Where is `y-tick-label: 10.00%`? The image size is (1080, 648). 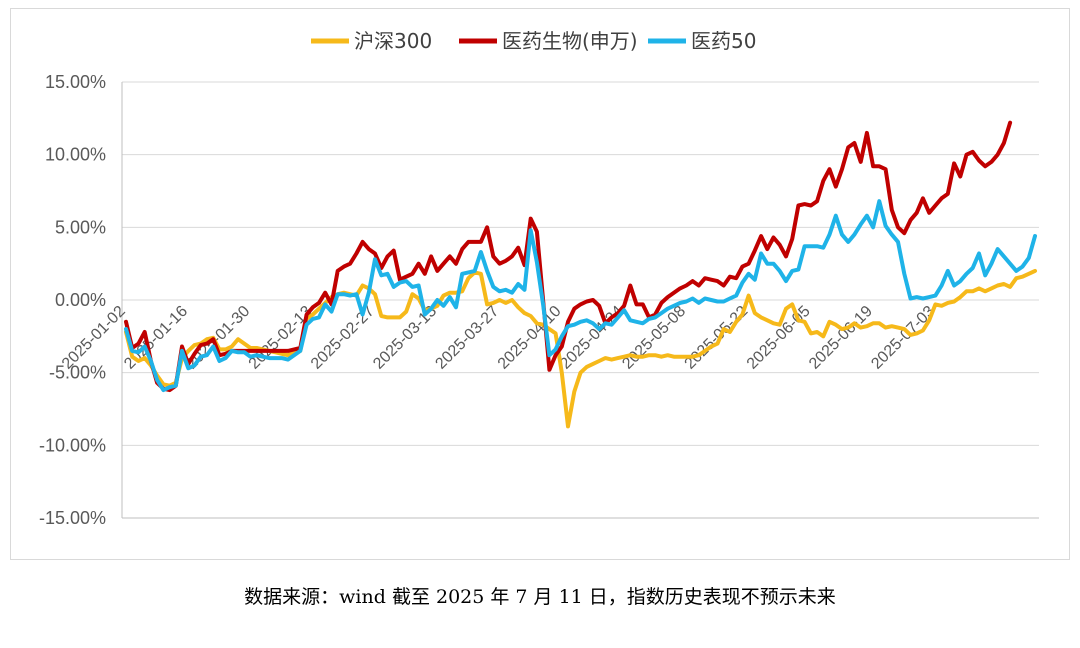 y-tick-label: 10.00% is located at coordinates (75, 155).